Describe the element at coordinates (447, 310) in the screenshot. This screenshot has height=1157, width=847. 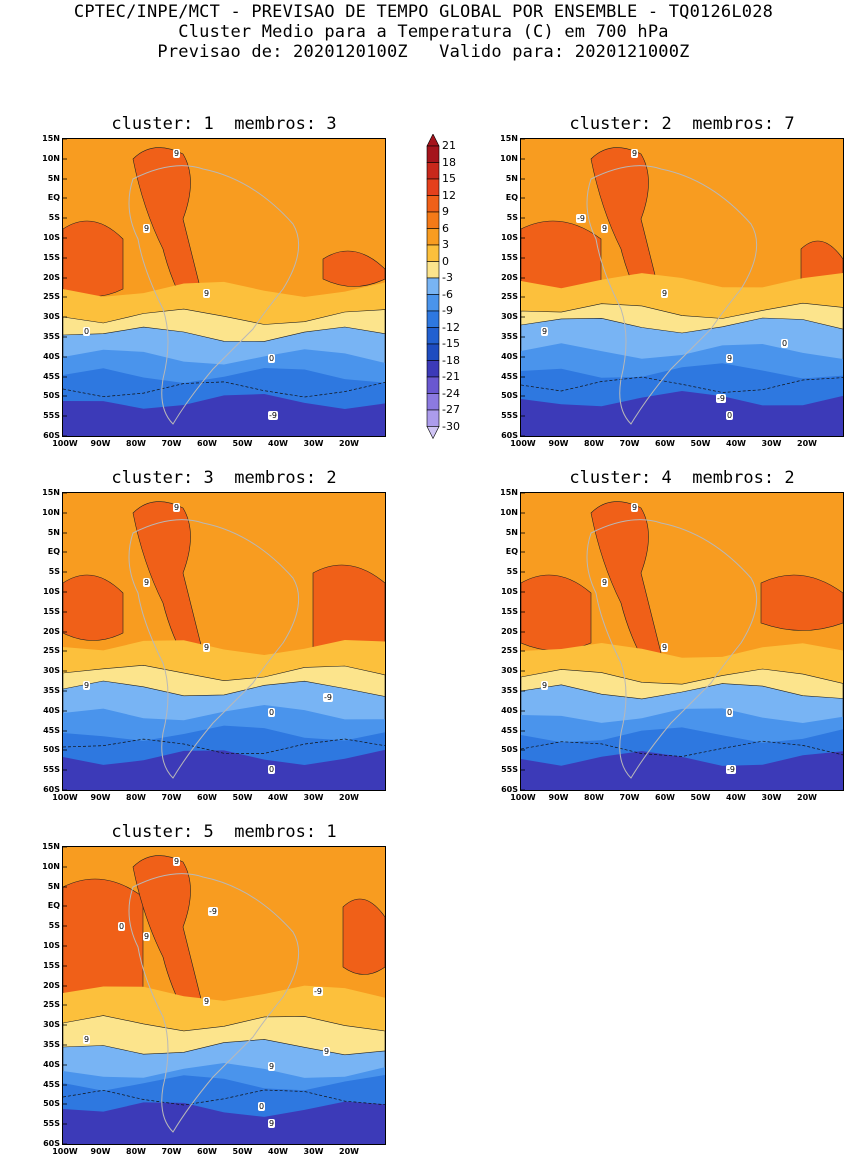
I see `colorbar-label: -9` at that location.